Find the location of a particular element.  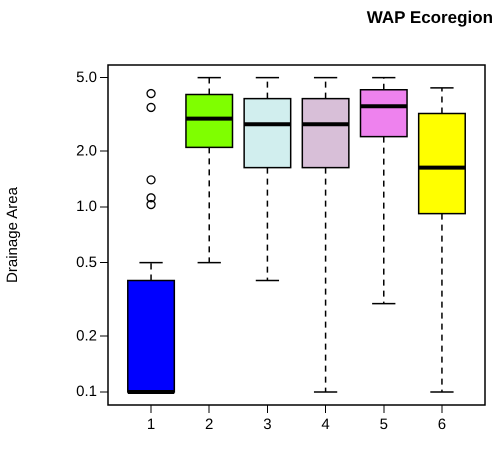

x-tick-label: 5 is located at coordinates (384, 425).